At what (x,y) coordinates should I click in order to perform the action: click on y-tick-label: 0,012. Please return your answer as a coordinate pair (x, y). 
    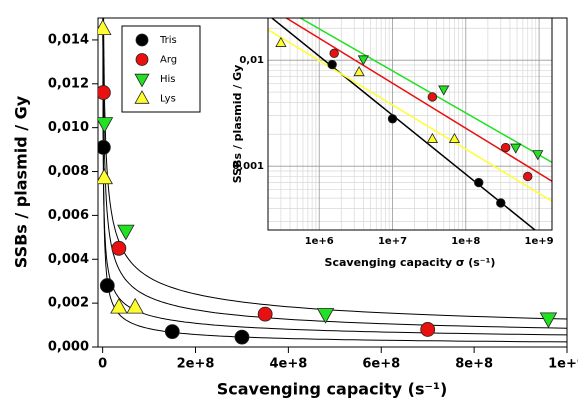
    Looking at the image, I should click on (68, 83).